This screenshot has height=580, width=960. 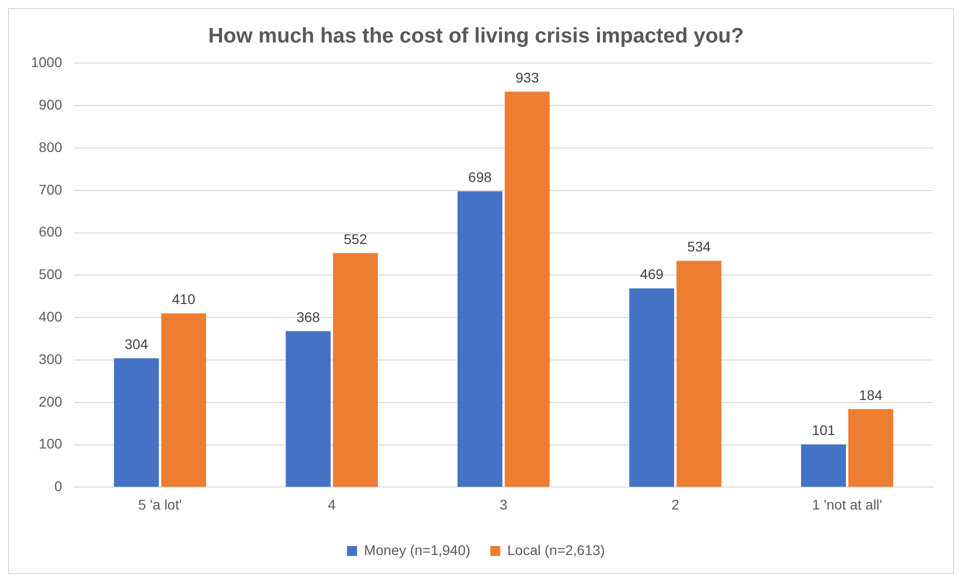 I want to click on y-tick-label: 700, so click(x=50, y=189).